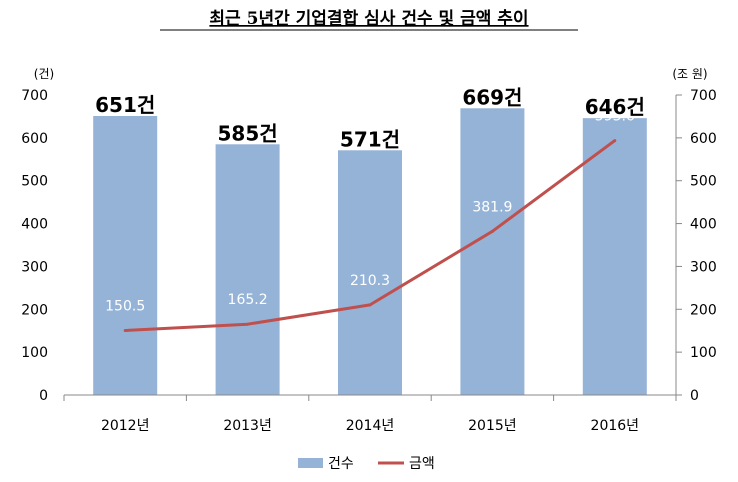  Describe the element at coordinates (615, 107) in the screenshot. I see `bar-value-label: 646건` at that location.